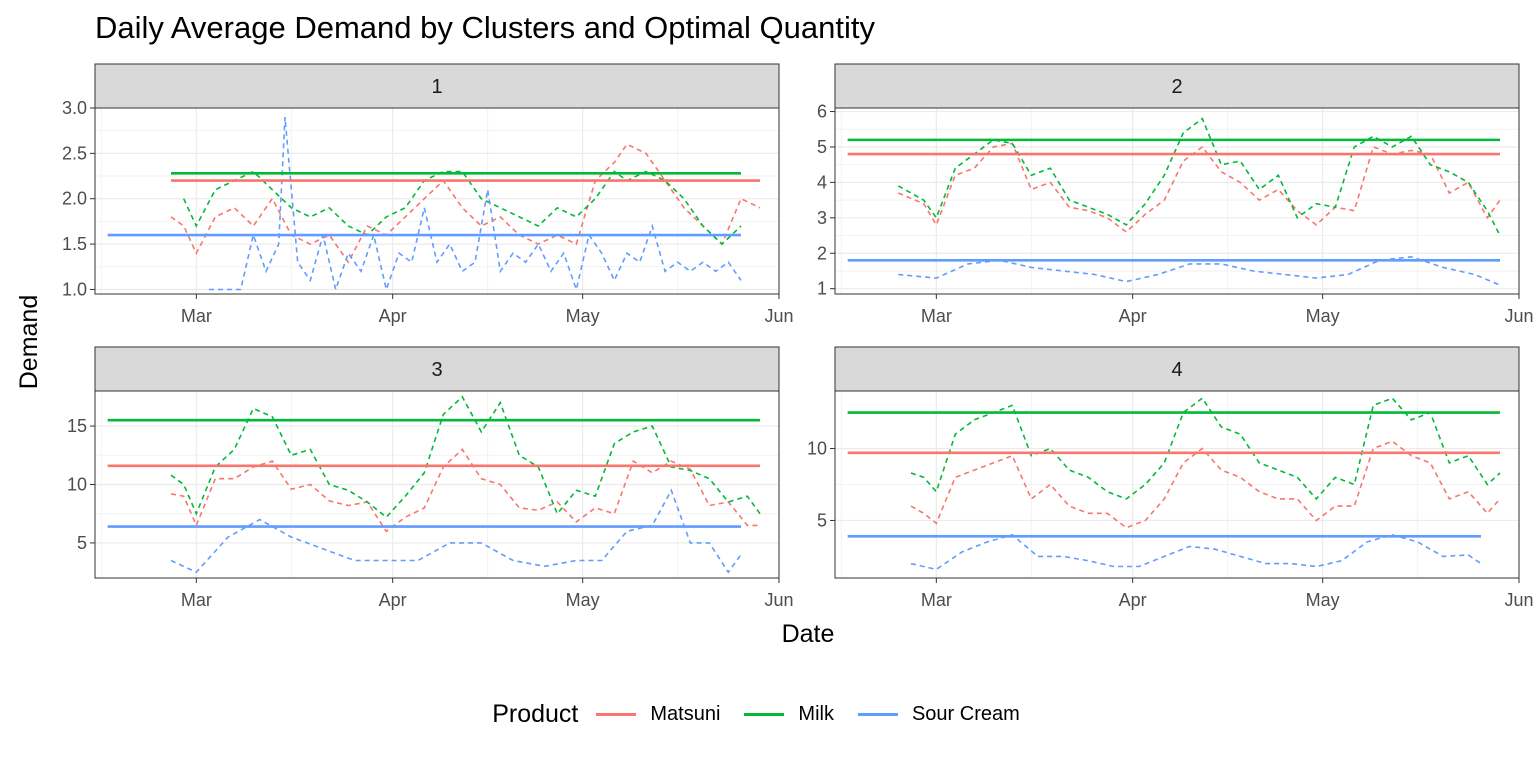 The height and width of the screenshot is (768, 1536). I want to click on legend-label-matsuni: Matsuni, so click(685, 714).